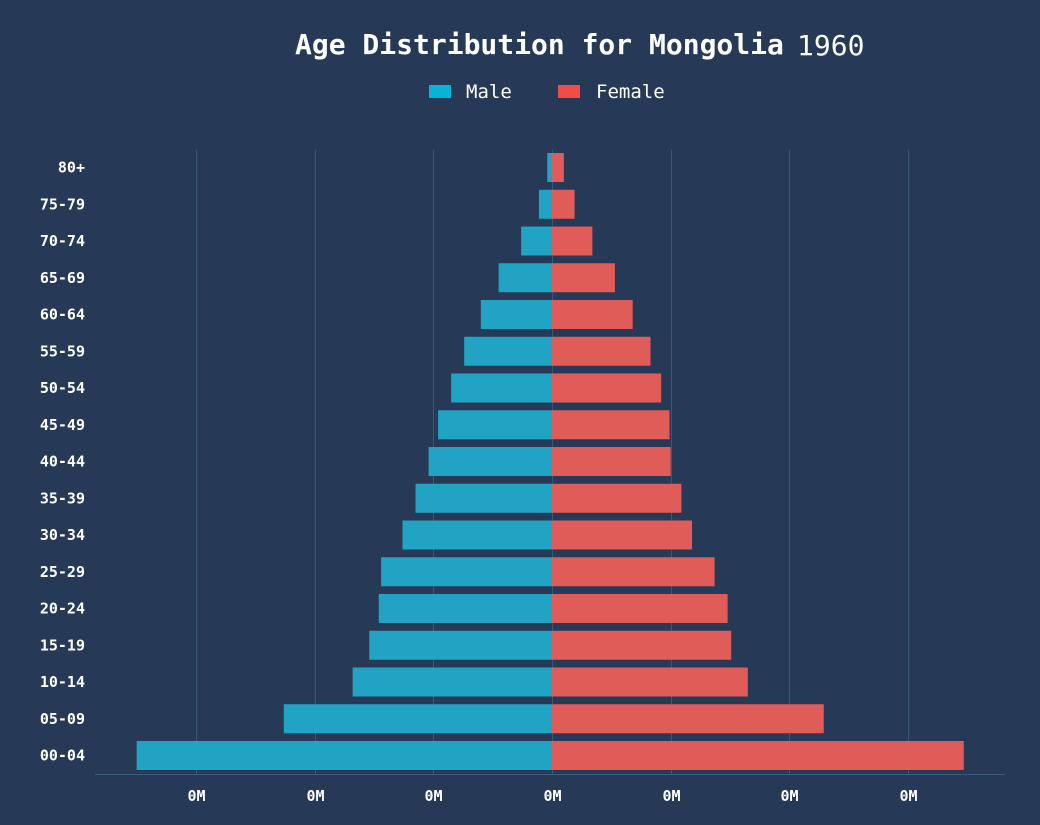  I want to click on x-axis: 0M 0M 0M 0M 0M 0M 0M, so click(552, 796).